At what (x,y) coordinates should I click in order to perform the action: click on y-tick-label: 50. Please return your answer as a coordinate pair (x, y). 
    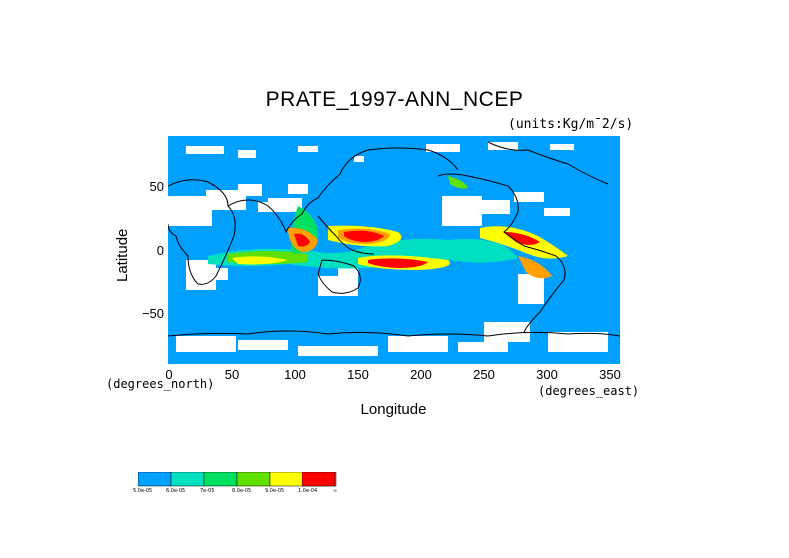
    Looking at the image, I should click on (156, 186).